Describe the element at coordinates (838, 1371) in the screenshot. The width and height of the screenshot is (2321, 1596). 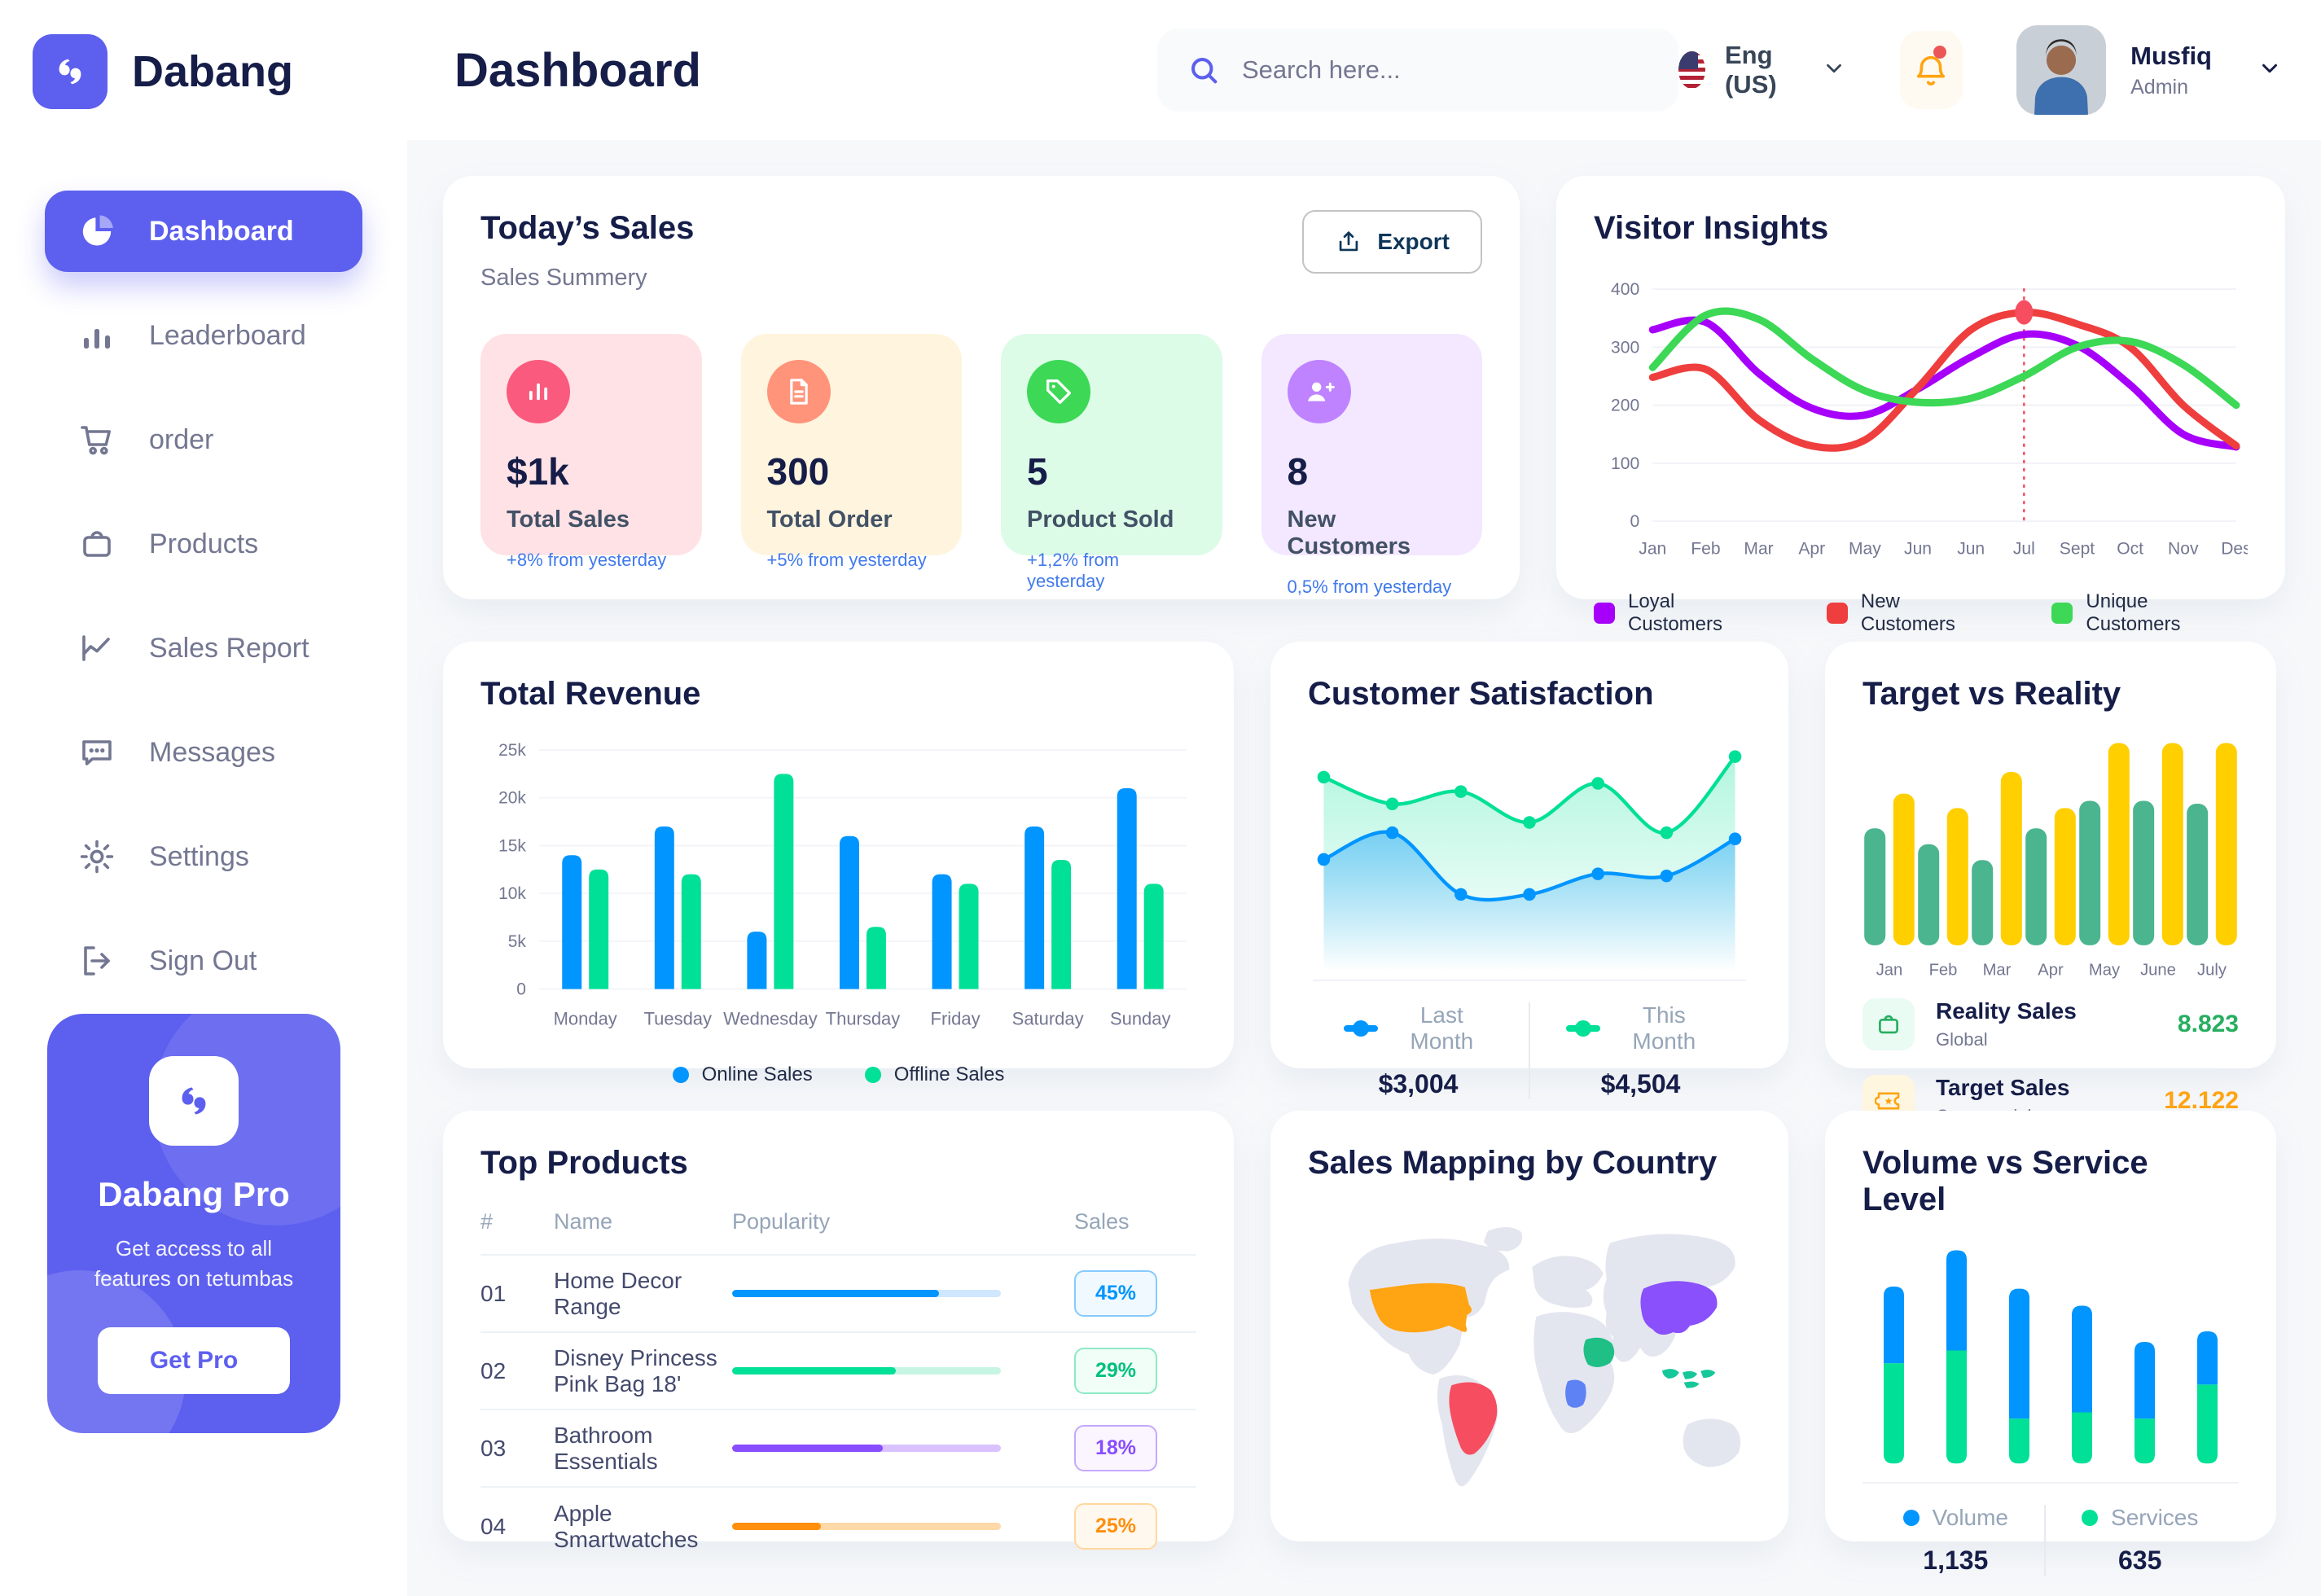
I see `table-row: 02 Disney Princess Pink Bag 18' 29%` at that location.